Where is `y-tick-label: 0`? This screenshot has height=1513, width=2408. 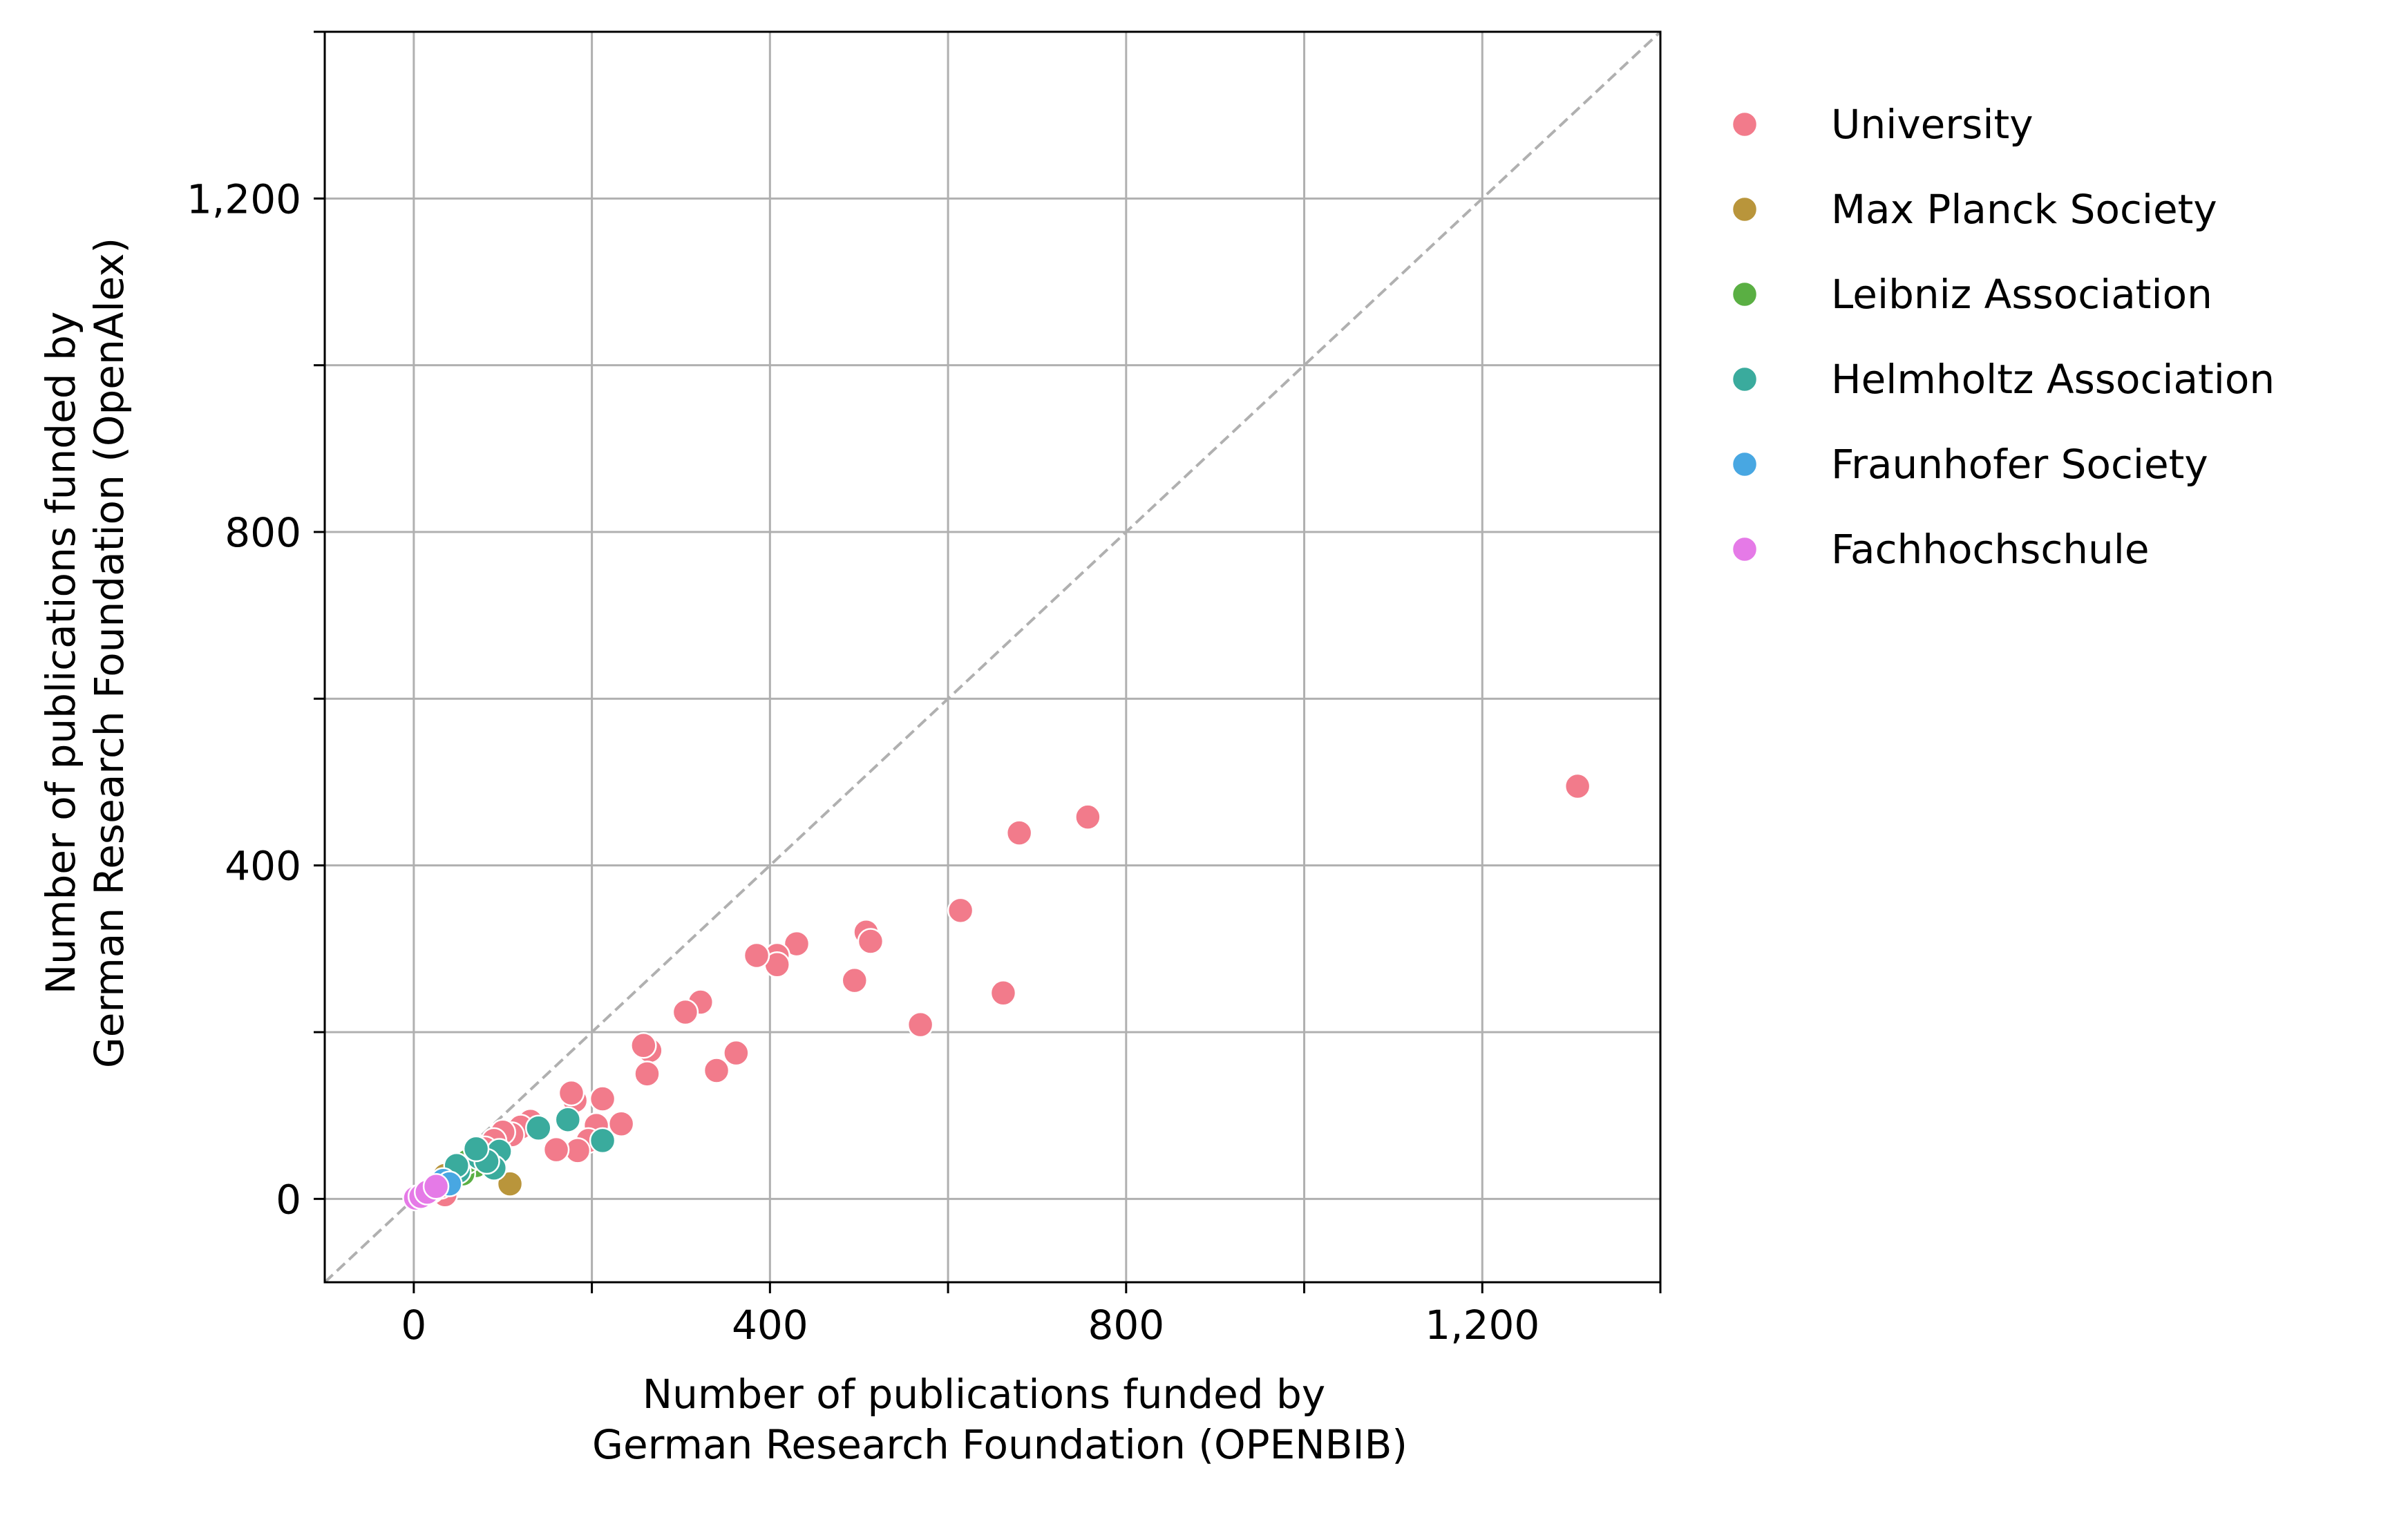
y-tick-label: 0 is located at coordinates (288, 1199).